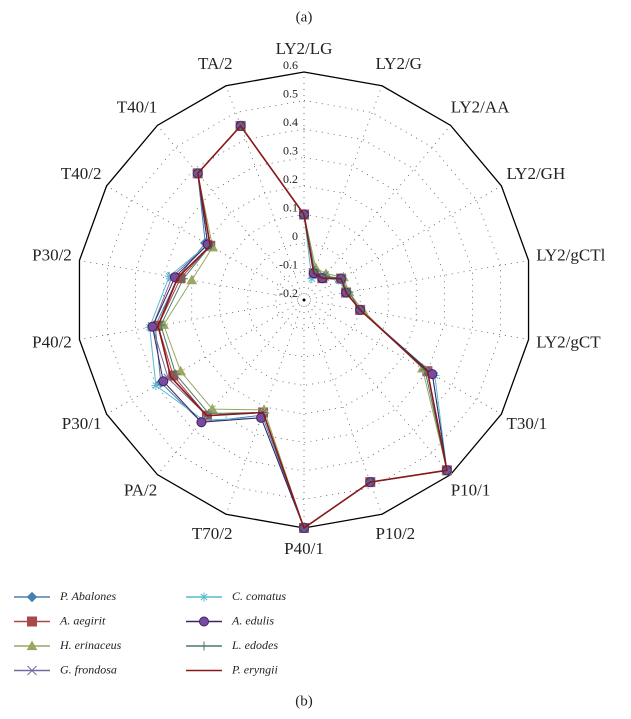 The width and height of the screenshot is (631, 719). What do you see at coordinates (304, 17) in the screenshot?
I see `top-caption: (a)` at bounding box center [304, 17].